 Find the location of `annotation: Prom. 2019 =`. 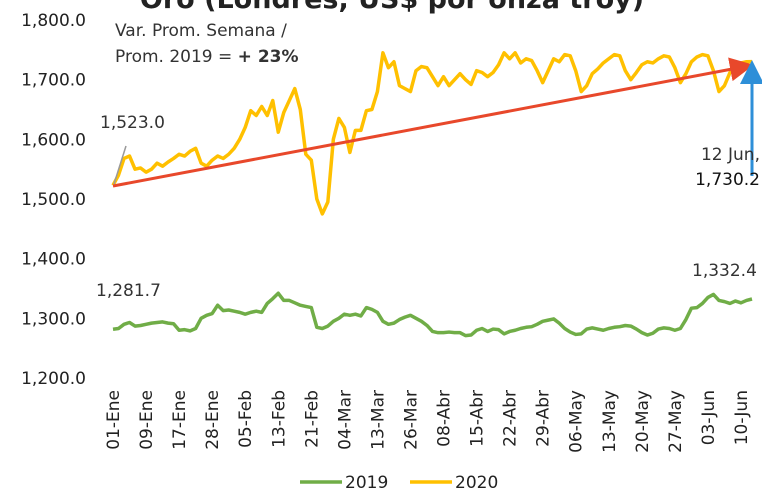

annotation: Prom. 2019 = is located at coordinates (176, 57).